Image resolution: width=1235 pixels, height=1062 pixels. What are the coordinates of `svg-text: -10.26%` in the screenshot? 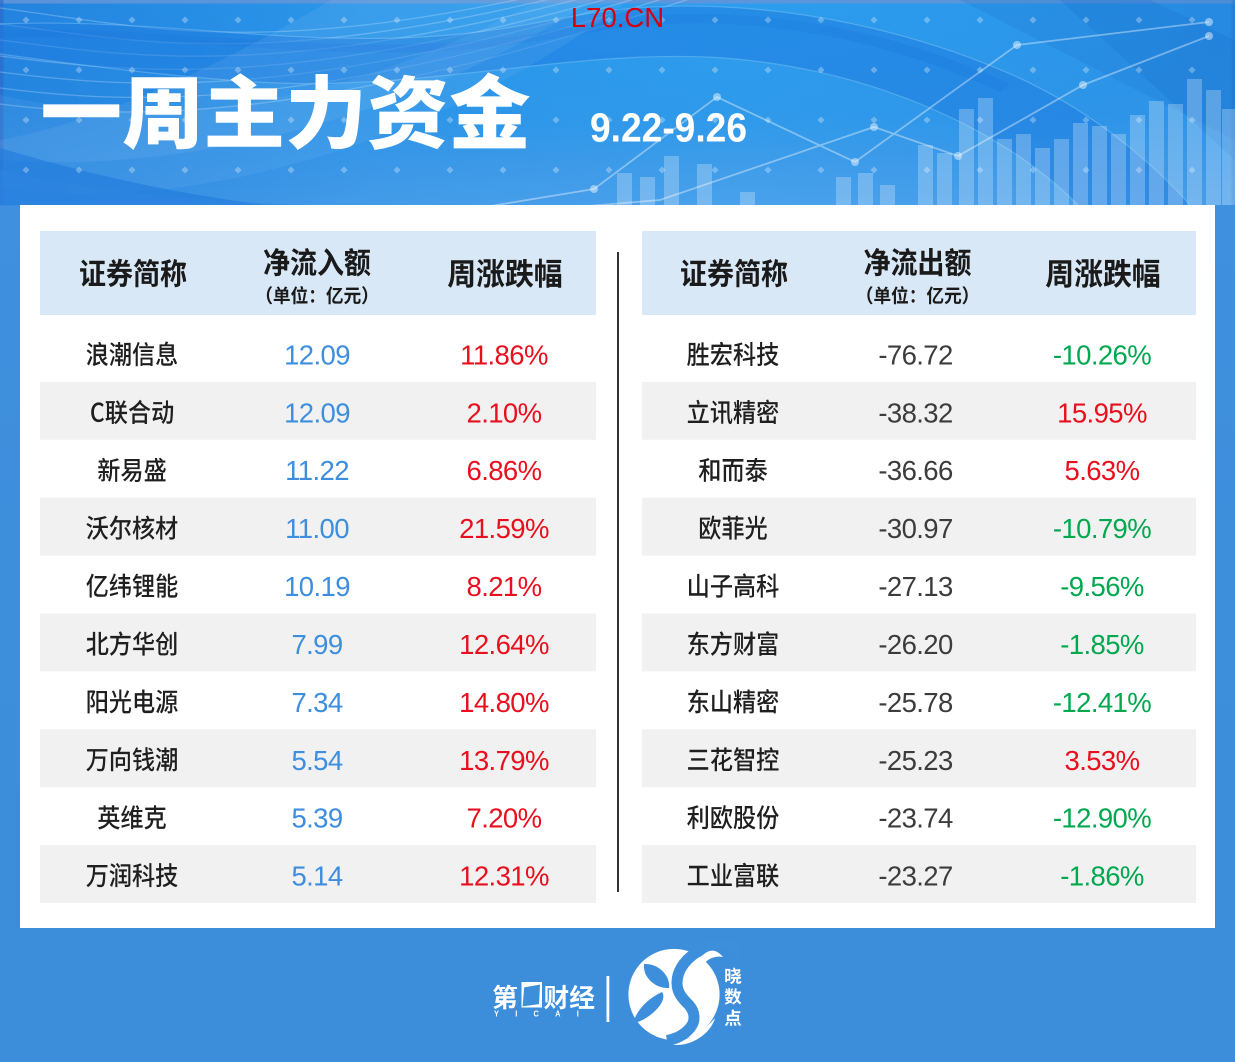 It's located at (1102, 354).